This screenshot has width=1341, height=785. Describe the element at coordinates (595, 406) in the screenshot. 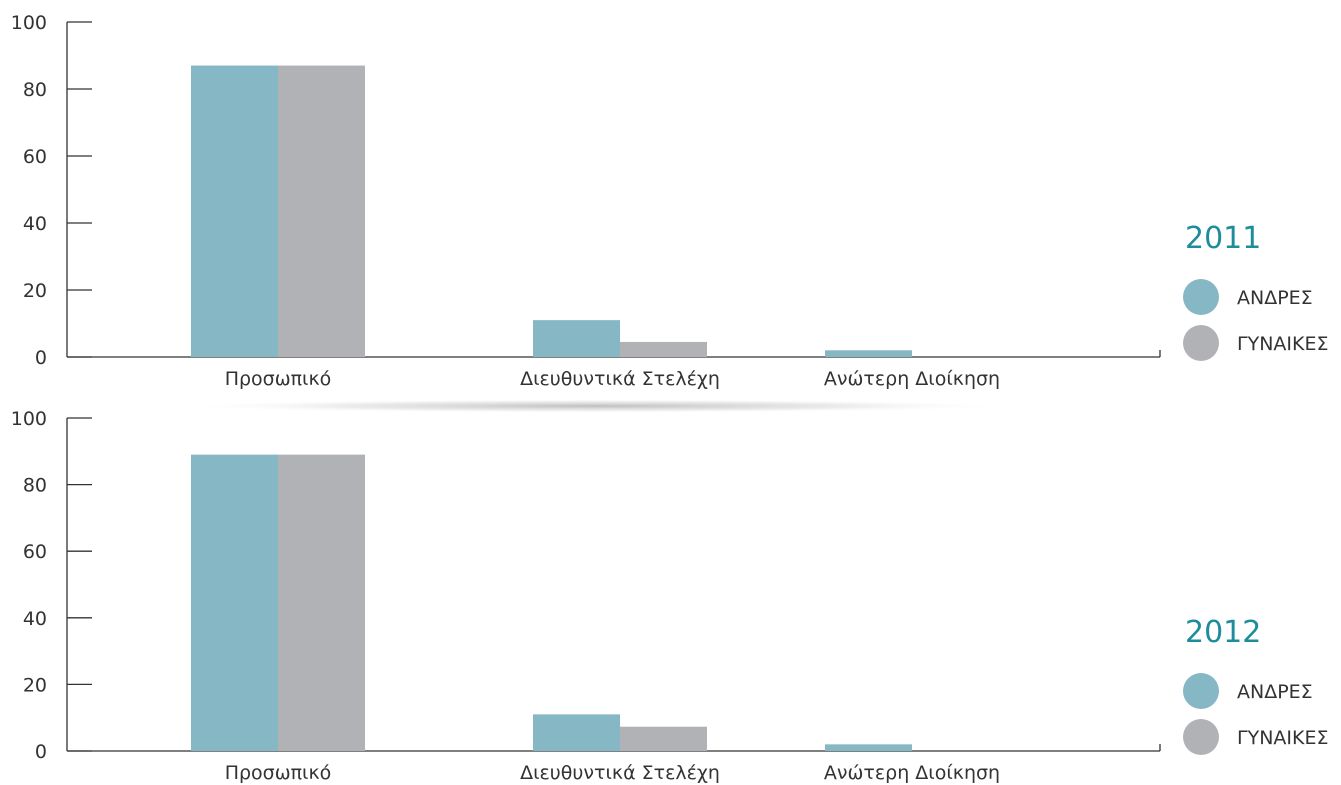

I see `panel-divider` at that location.